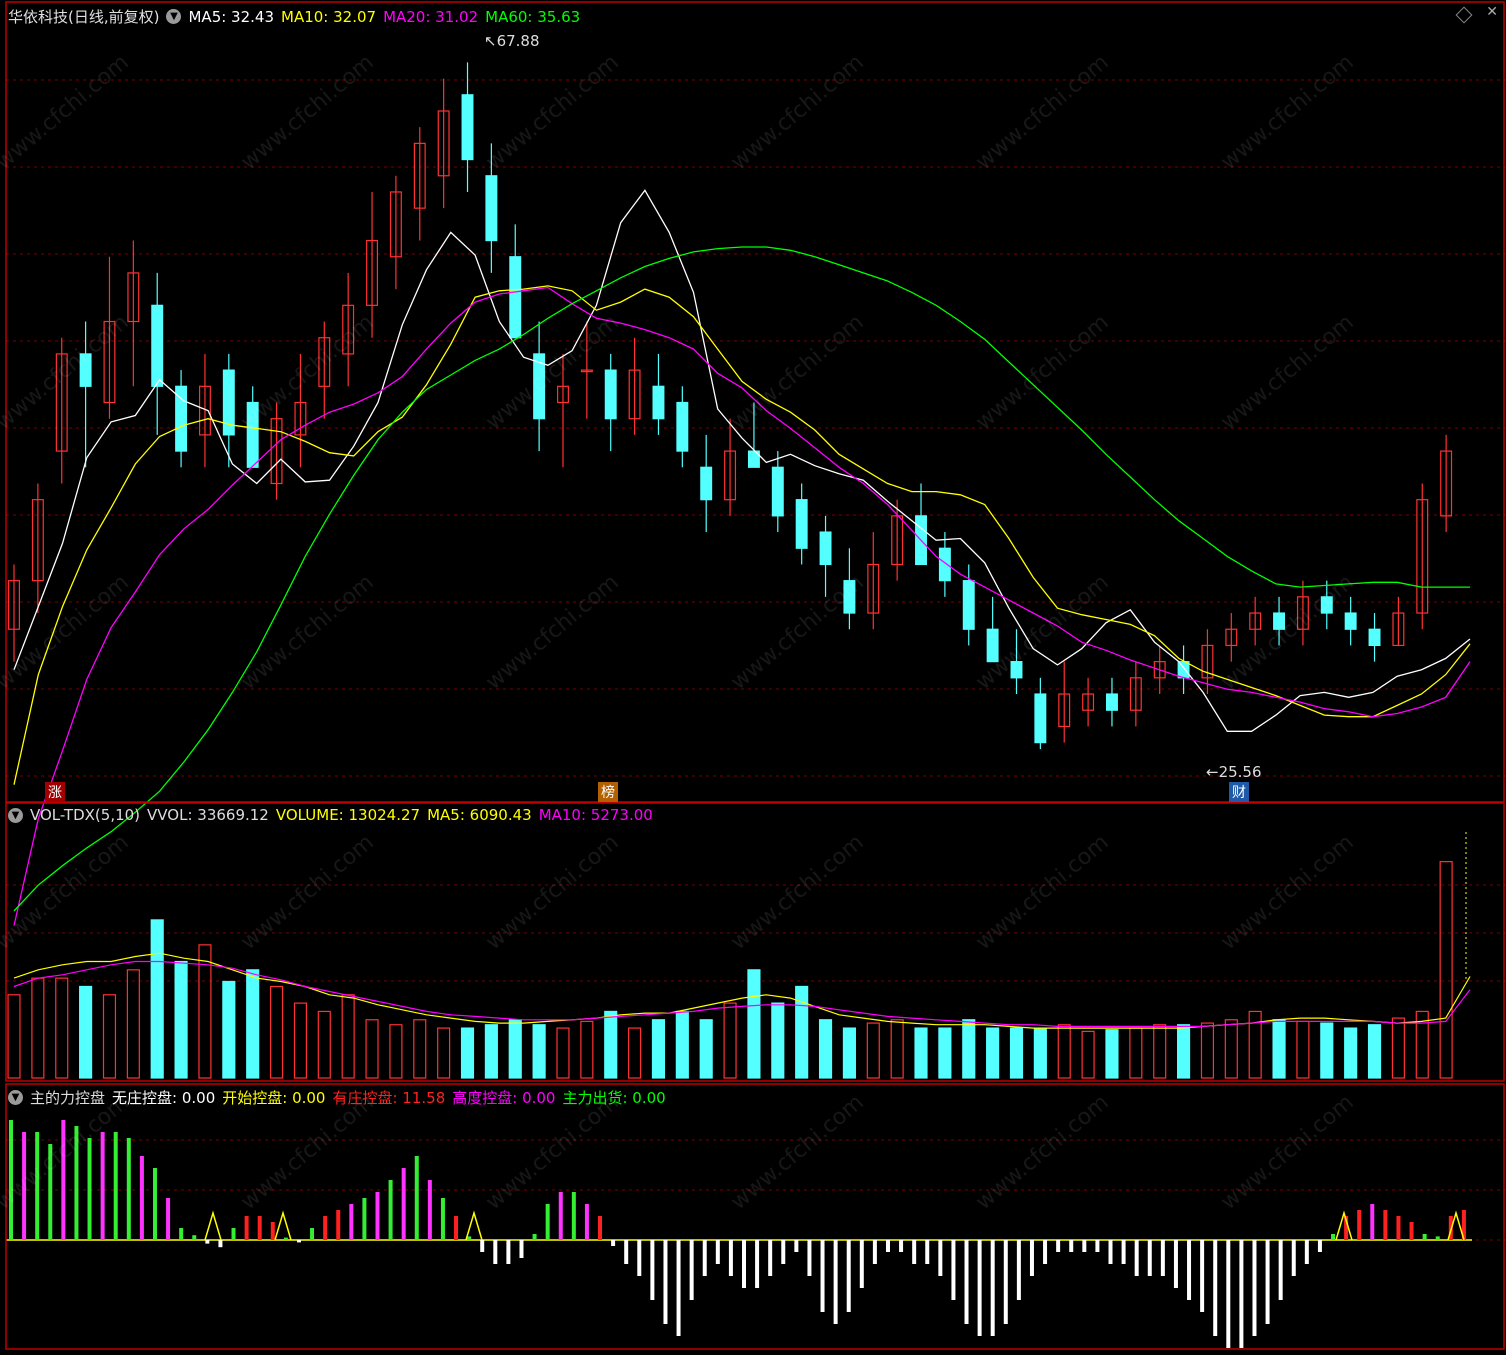 This screenshot has height=1355, width=1506. I want to click on tag-cai: 财, so click(1239, 792).